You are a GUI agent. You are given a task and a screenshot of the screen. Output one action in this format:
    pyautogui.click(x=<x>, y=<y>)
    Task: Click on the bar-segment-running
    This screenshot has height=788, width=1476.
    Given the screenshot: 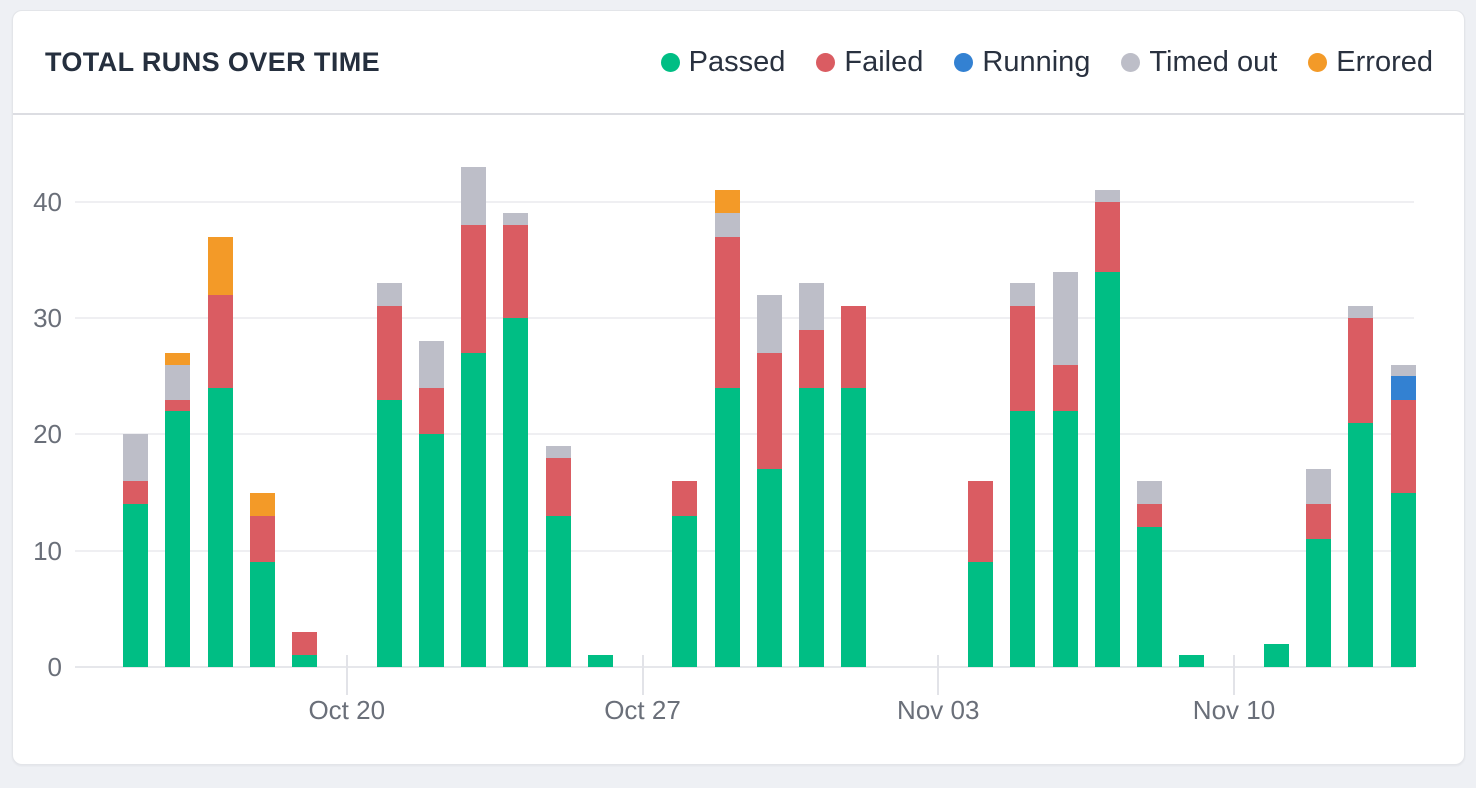 What is the action you would take?
    pyautogui.click(x=1403, y=388)
    